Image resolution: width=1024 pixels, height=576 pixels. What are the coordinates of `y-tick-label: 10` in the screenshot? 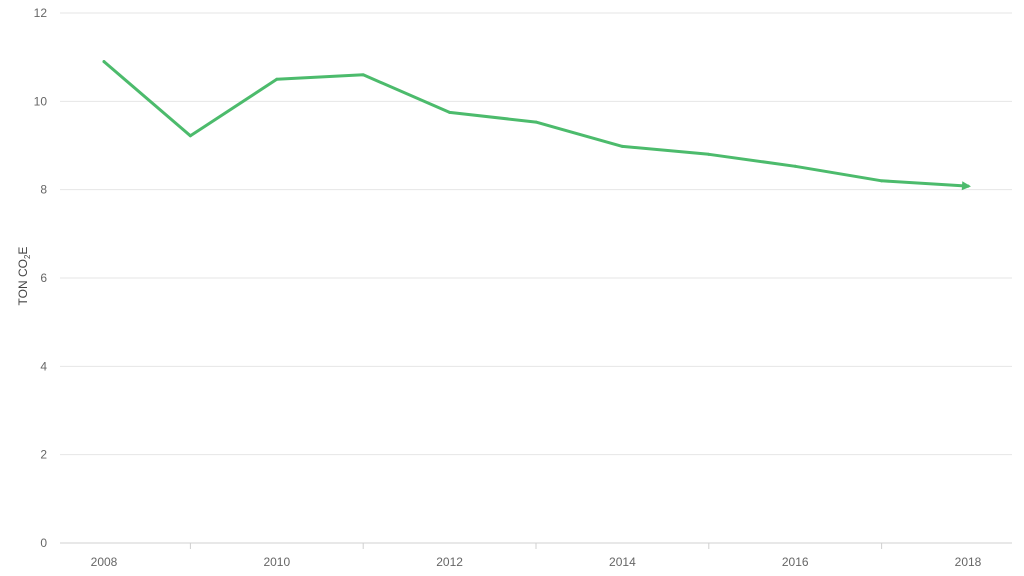 It's located at (41, 101).